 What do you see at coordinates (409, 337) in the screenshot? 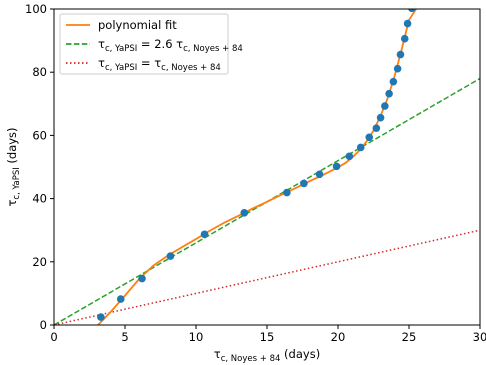
I see `x-tick-label: 25` at bounding box center [409, 337].